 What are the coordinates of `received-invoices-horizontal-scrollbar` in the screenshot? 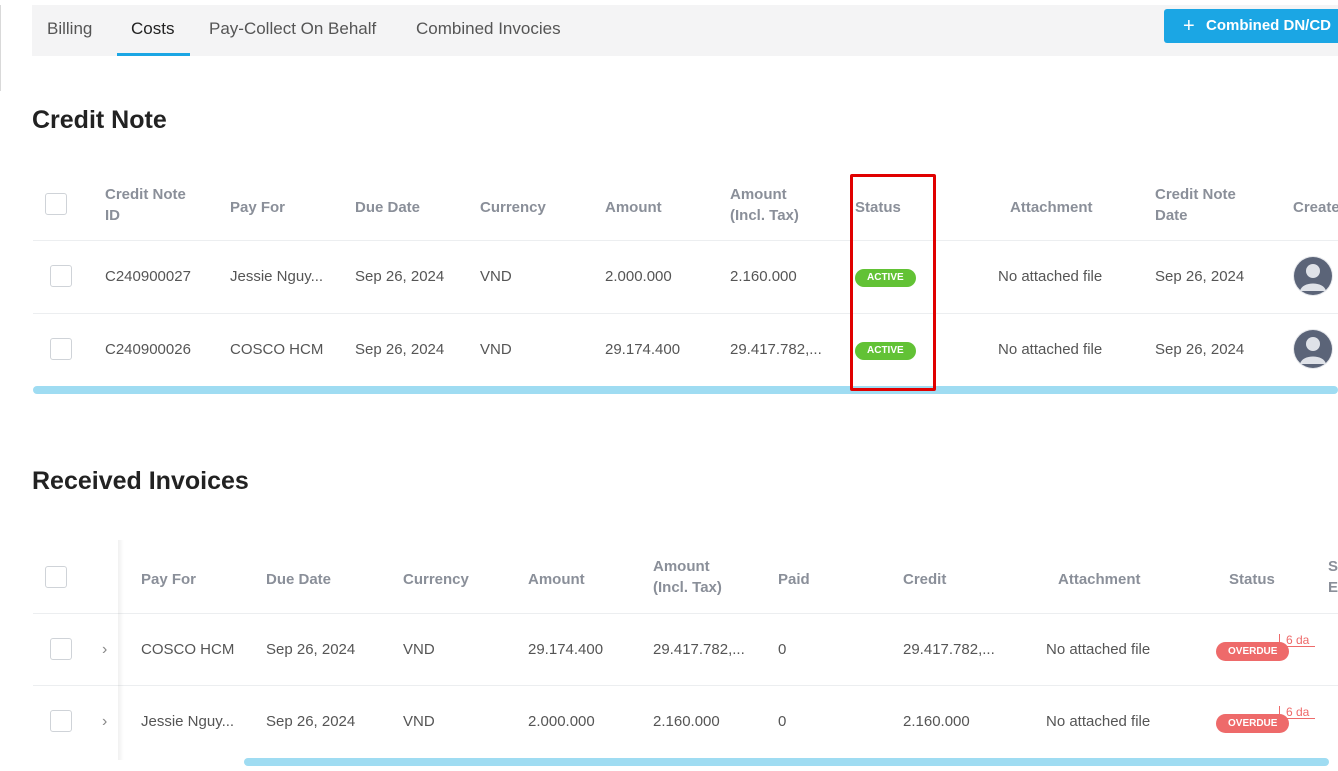 It's located at (786, 762).